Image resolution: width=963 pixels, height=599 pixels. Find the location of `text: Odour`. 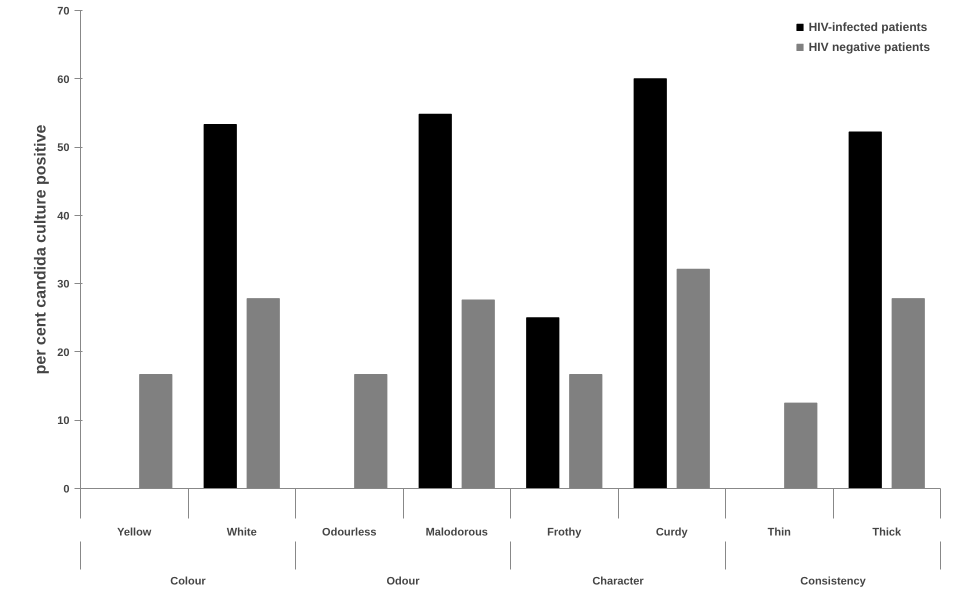

text: Odour is located at coordinates (403, 582).